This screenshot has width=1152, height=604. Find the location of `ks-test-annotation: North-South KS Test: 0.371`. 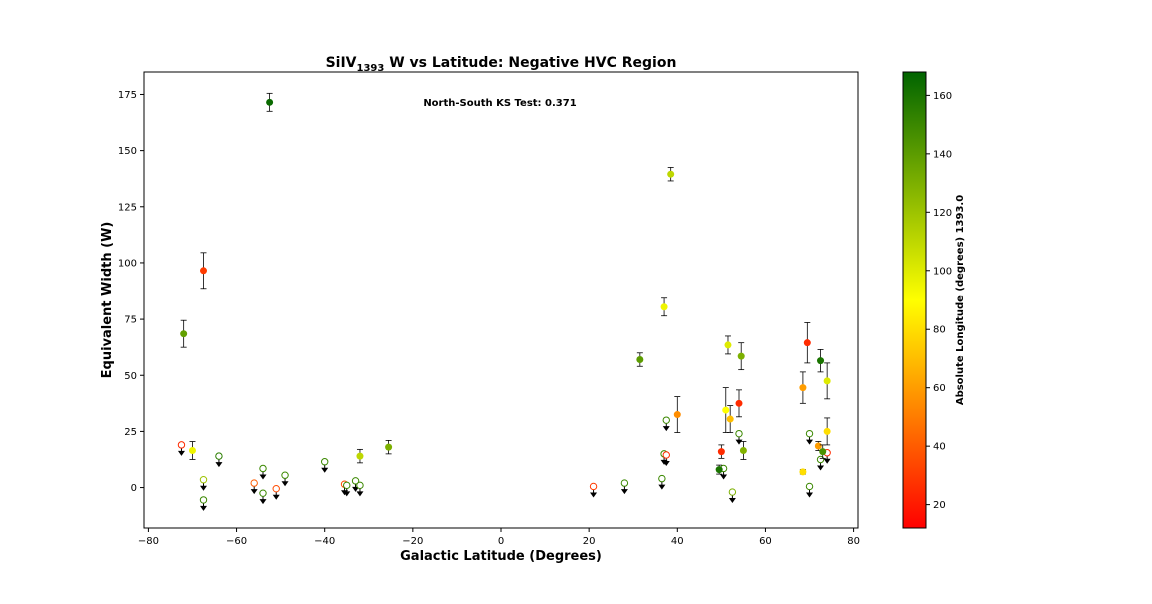

ks-test-annotation: North-South KS Test: 0.371 is located at coordinates (499, 103).